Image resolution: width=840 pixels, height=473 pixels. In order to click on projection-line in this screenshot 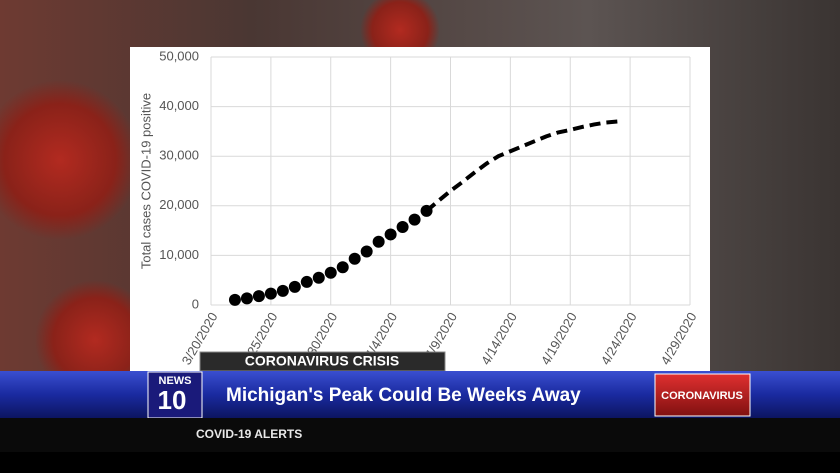, I will do `click(522, 166)`.